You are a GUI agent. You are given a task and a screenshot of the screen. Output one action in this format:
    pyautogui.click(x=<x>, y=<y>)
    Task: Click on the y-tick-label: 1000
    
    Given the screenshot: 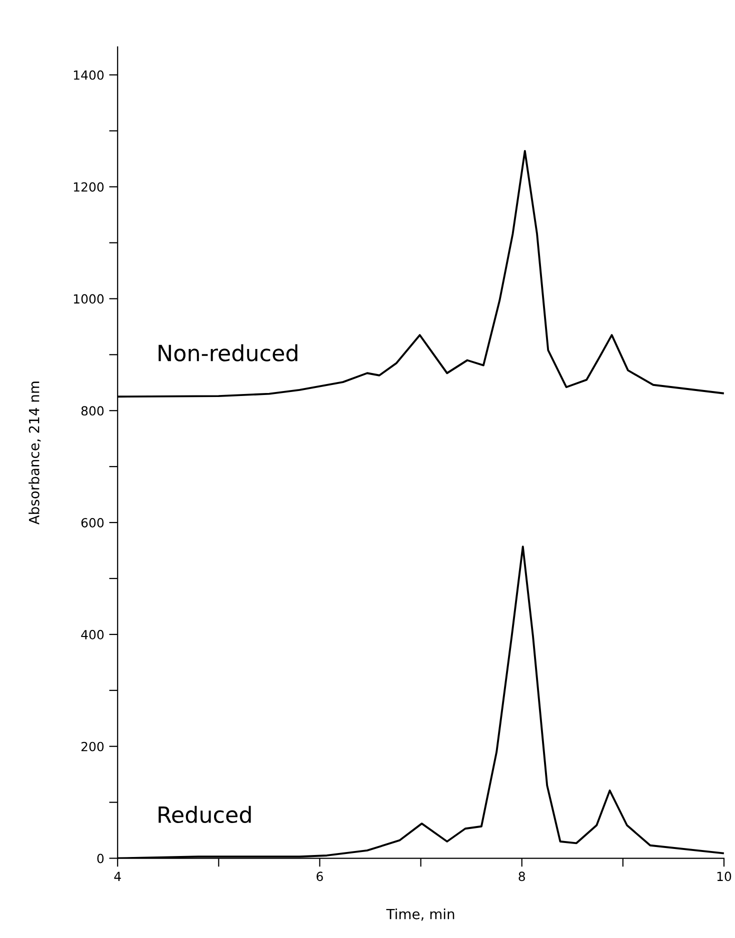 What is the action you would take?
    pyautogui.click(x=89, y=299)
    